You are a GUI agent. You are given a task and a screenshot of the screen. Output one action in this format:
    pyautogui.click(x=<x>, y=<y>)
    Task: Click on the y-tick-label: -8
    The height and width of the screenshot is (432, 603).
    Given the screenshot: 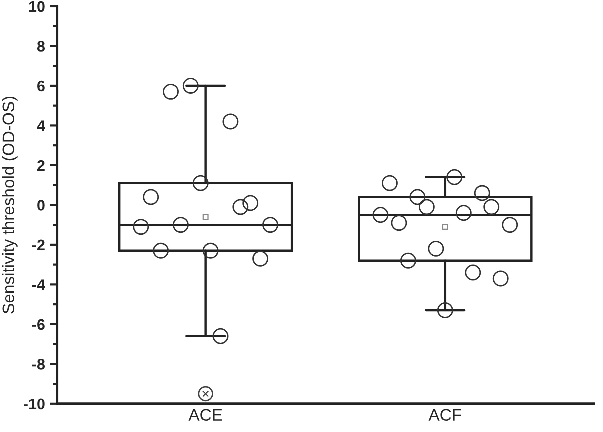 What is the action you would take?
    pyautogui.click(x=39, y=364)
    